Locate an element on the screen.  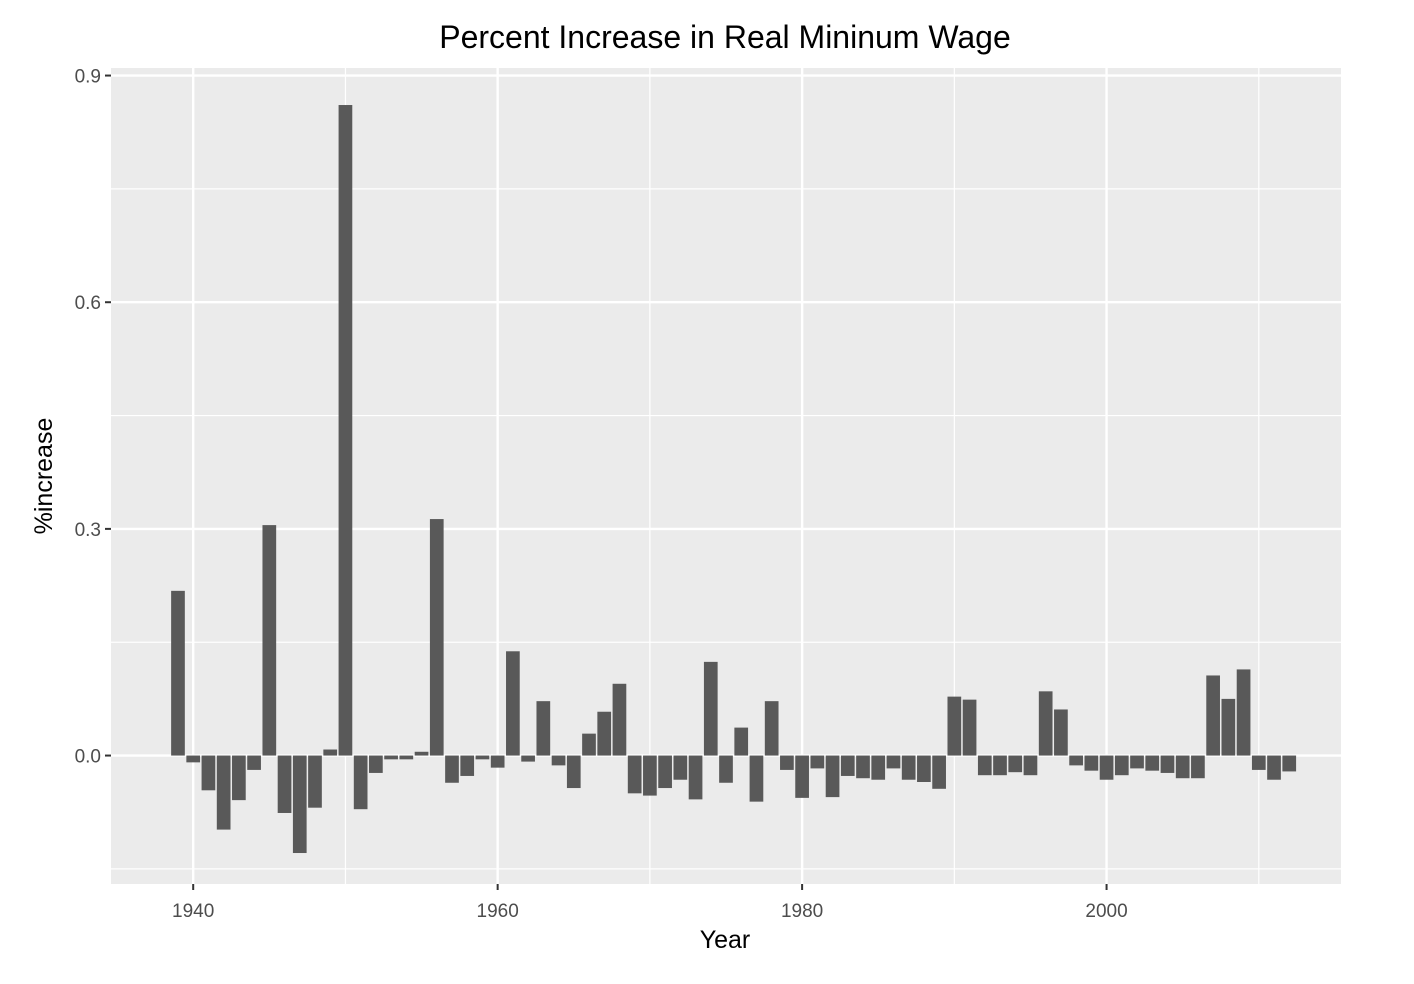
chart-title: Percent Increase in Real Mininum Wage is located at coordinates (725, 37).